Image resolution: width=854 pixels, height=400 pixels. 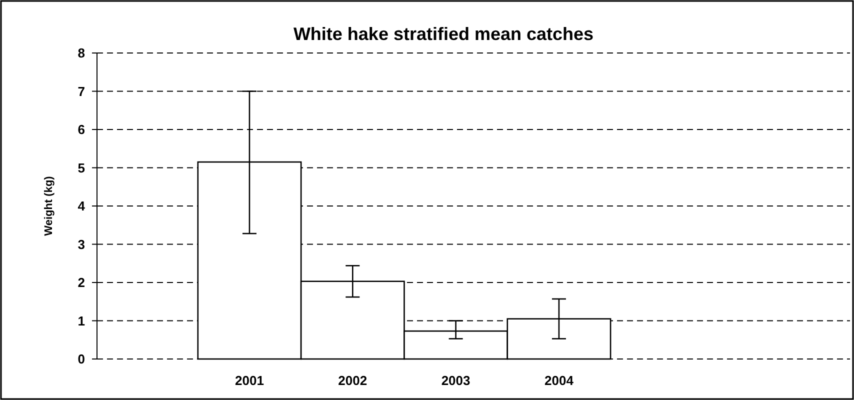 I want to click on x-tick-label: 2003, so click(x=455, y=380).